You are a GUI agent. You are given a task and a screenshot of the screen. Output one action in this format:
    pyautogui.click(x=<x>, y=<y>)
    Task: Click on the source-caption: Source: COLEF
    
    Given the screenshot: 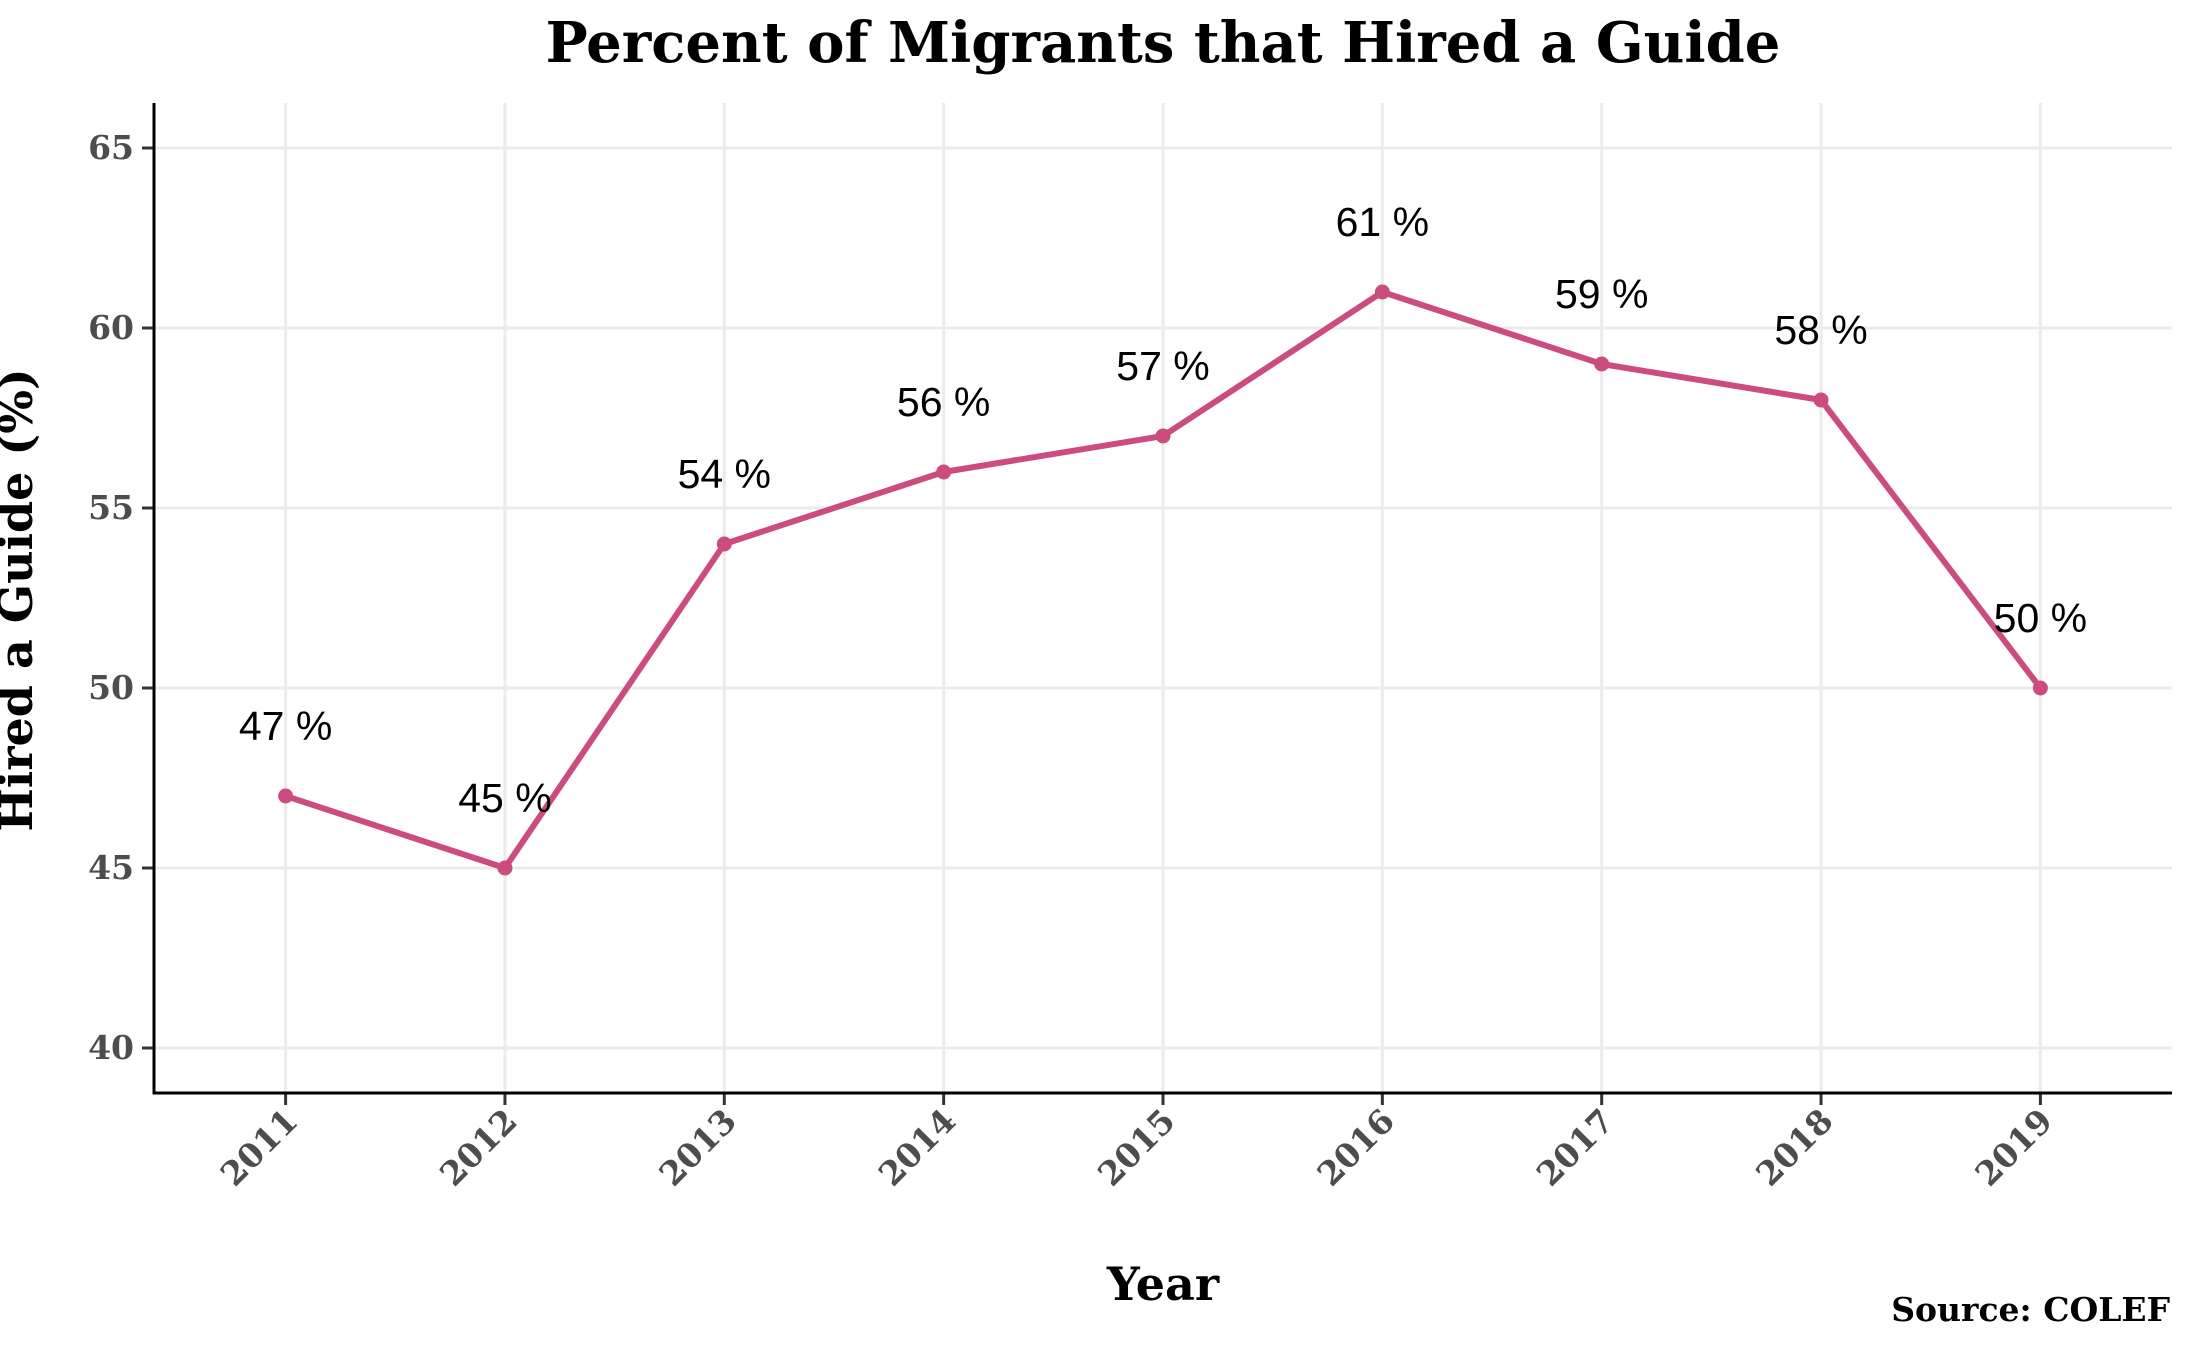 What is the action you would take?
    pyautogui.click(x=2030, y=1309)
    